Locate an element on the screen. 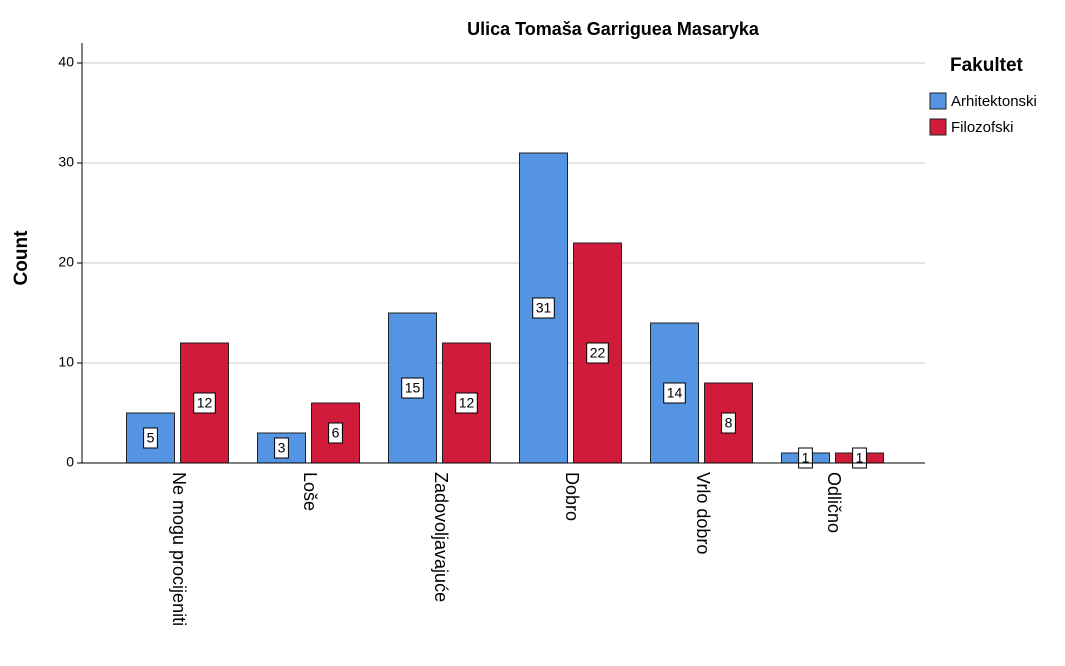 This screenshot has width=1065, height=666. y-tick-label: 20 is located at coordinates (66, 262).